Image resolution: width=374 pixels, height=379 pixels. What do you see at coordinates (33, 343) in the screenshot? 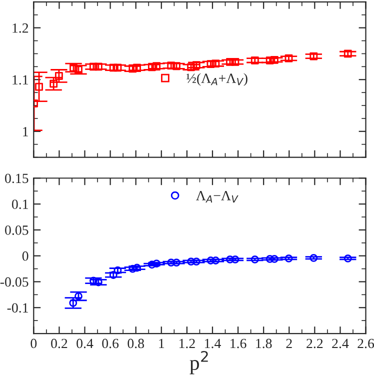
I see `x-tick-label: 0` at bounding box center [33, 343].